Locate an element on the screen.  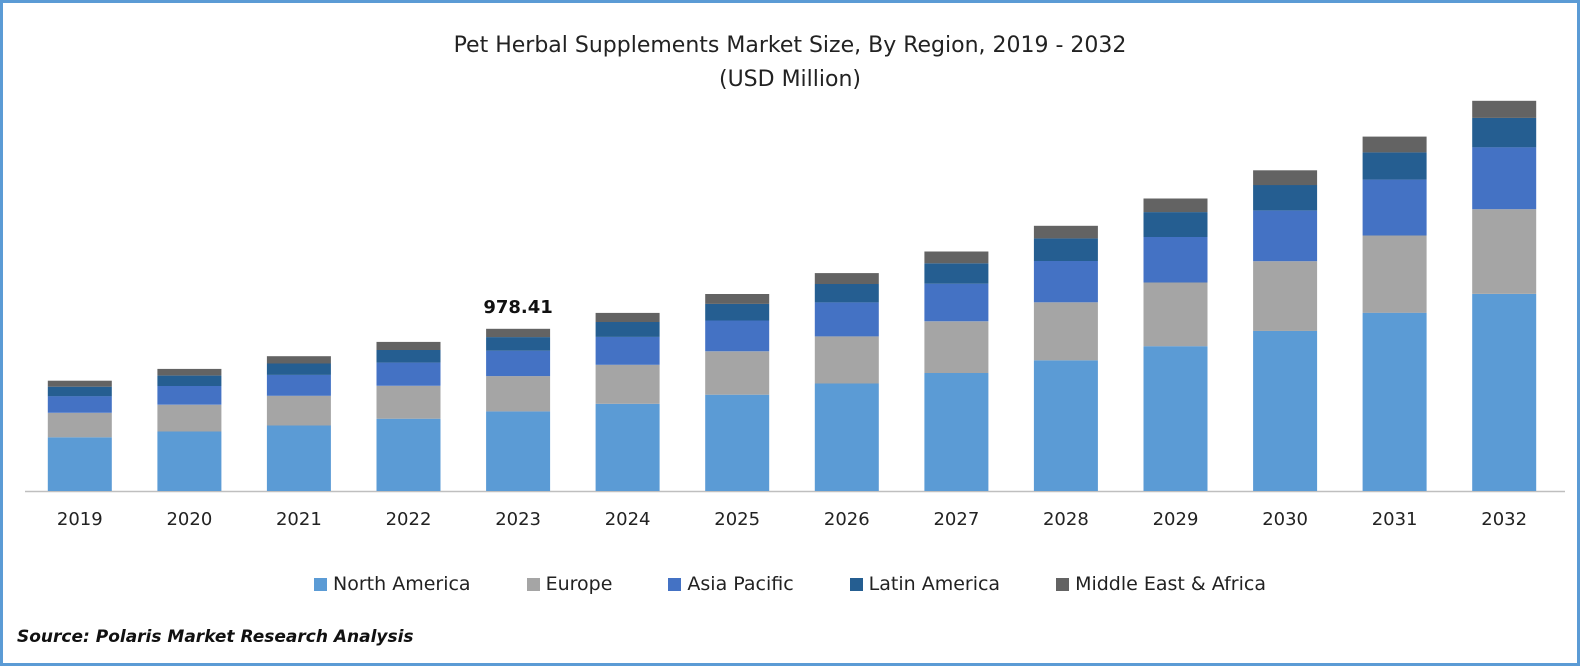
x-tick-label: 2027 is located at coordinates (956, 519).